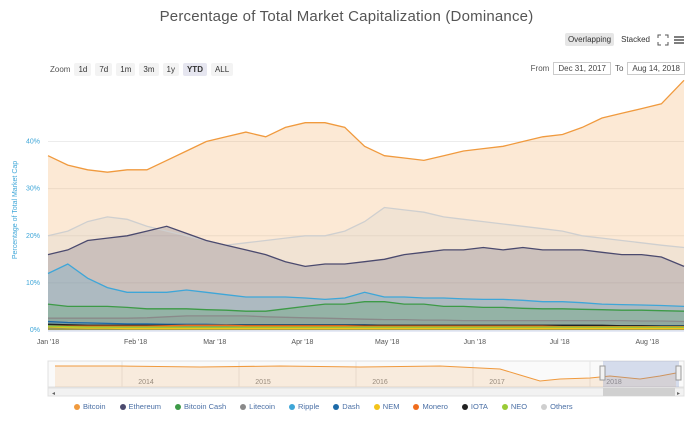 This screenshot has width=693, height=421. What do you see at coordinates (135, 342) in the screenshot?
I see `x-tick-label: Feb '18` at bounding box center [135, 342].